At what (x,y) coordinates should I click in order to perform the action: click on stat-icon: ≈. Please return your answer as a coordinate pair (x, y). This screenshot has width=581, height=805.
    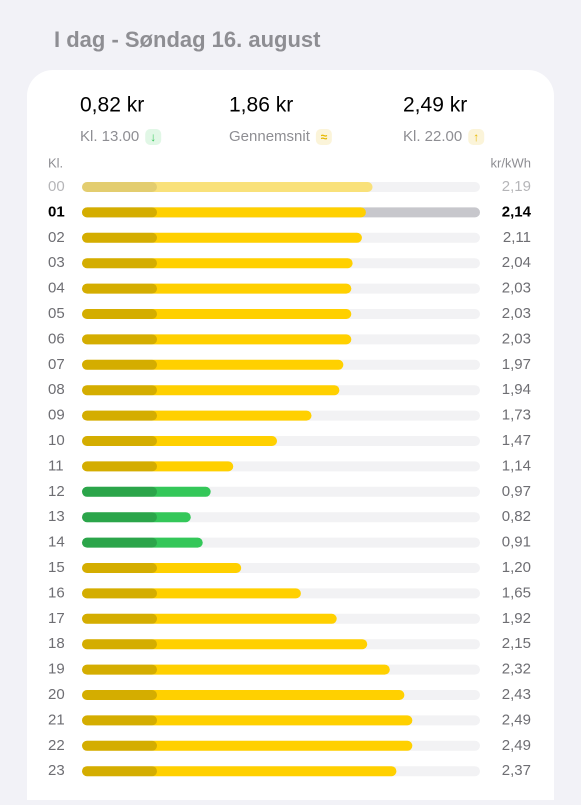
    Looking at the image, I should click on (324, 137).